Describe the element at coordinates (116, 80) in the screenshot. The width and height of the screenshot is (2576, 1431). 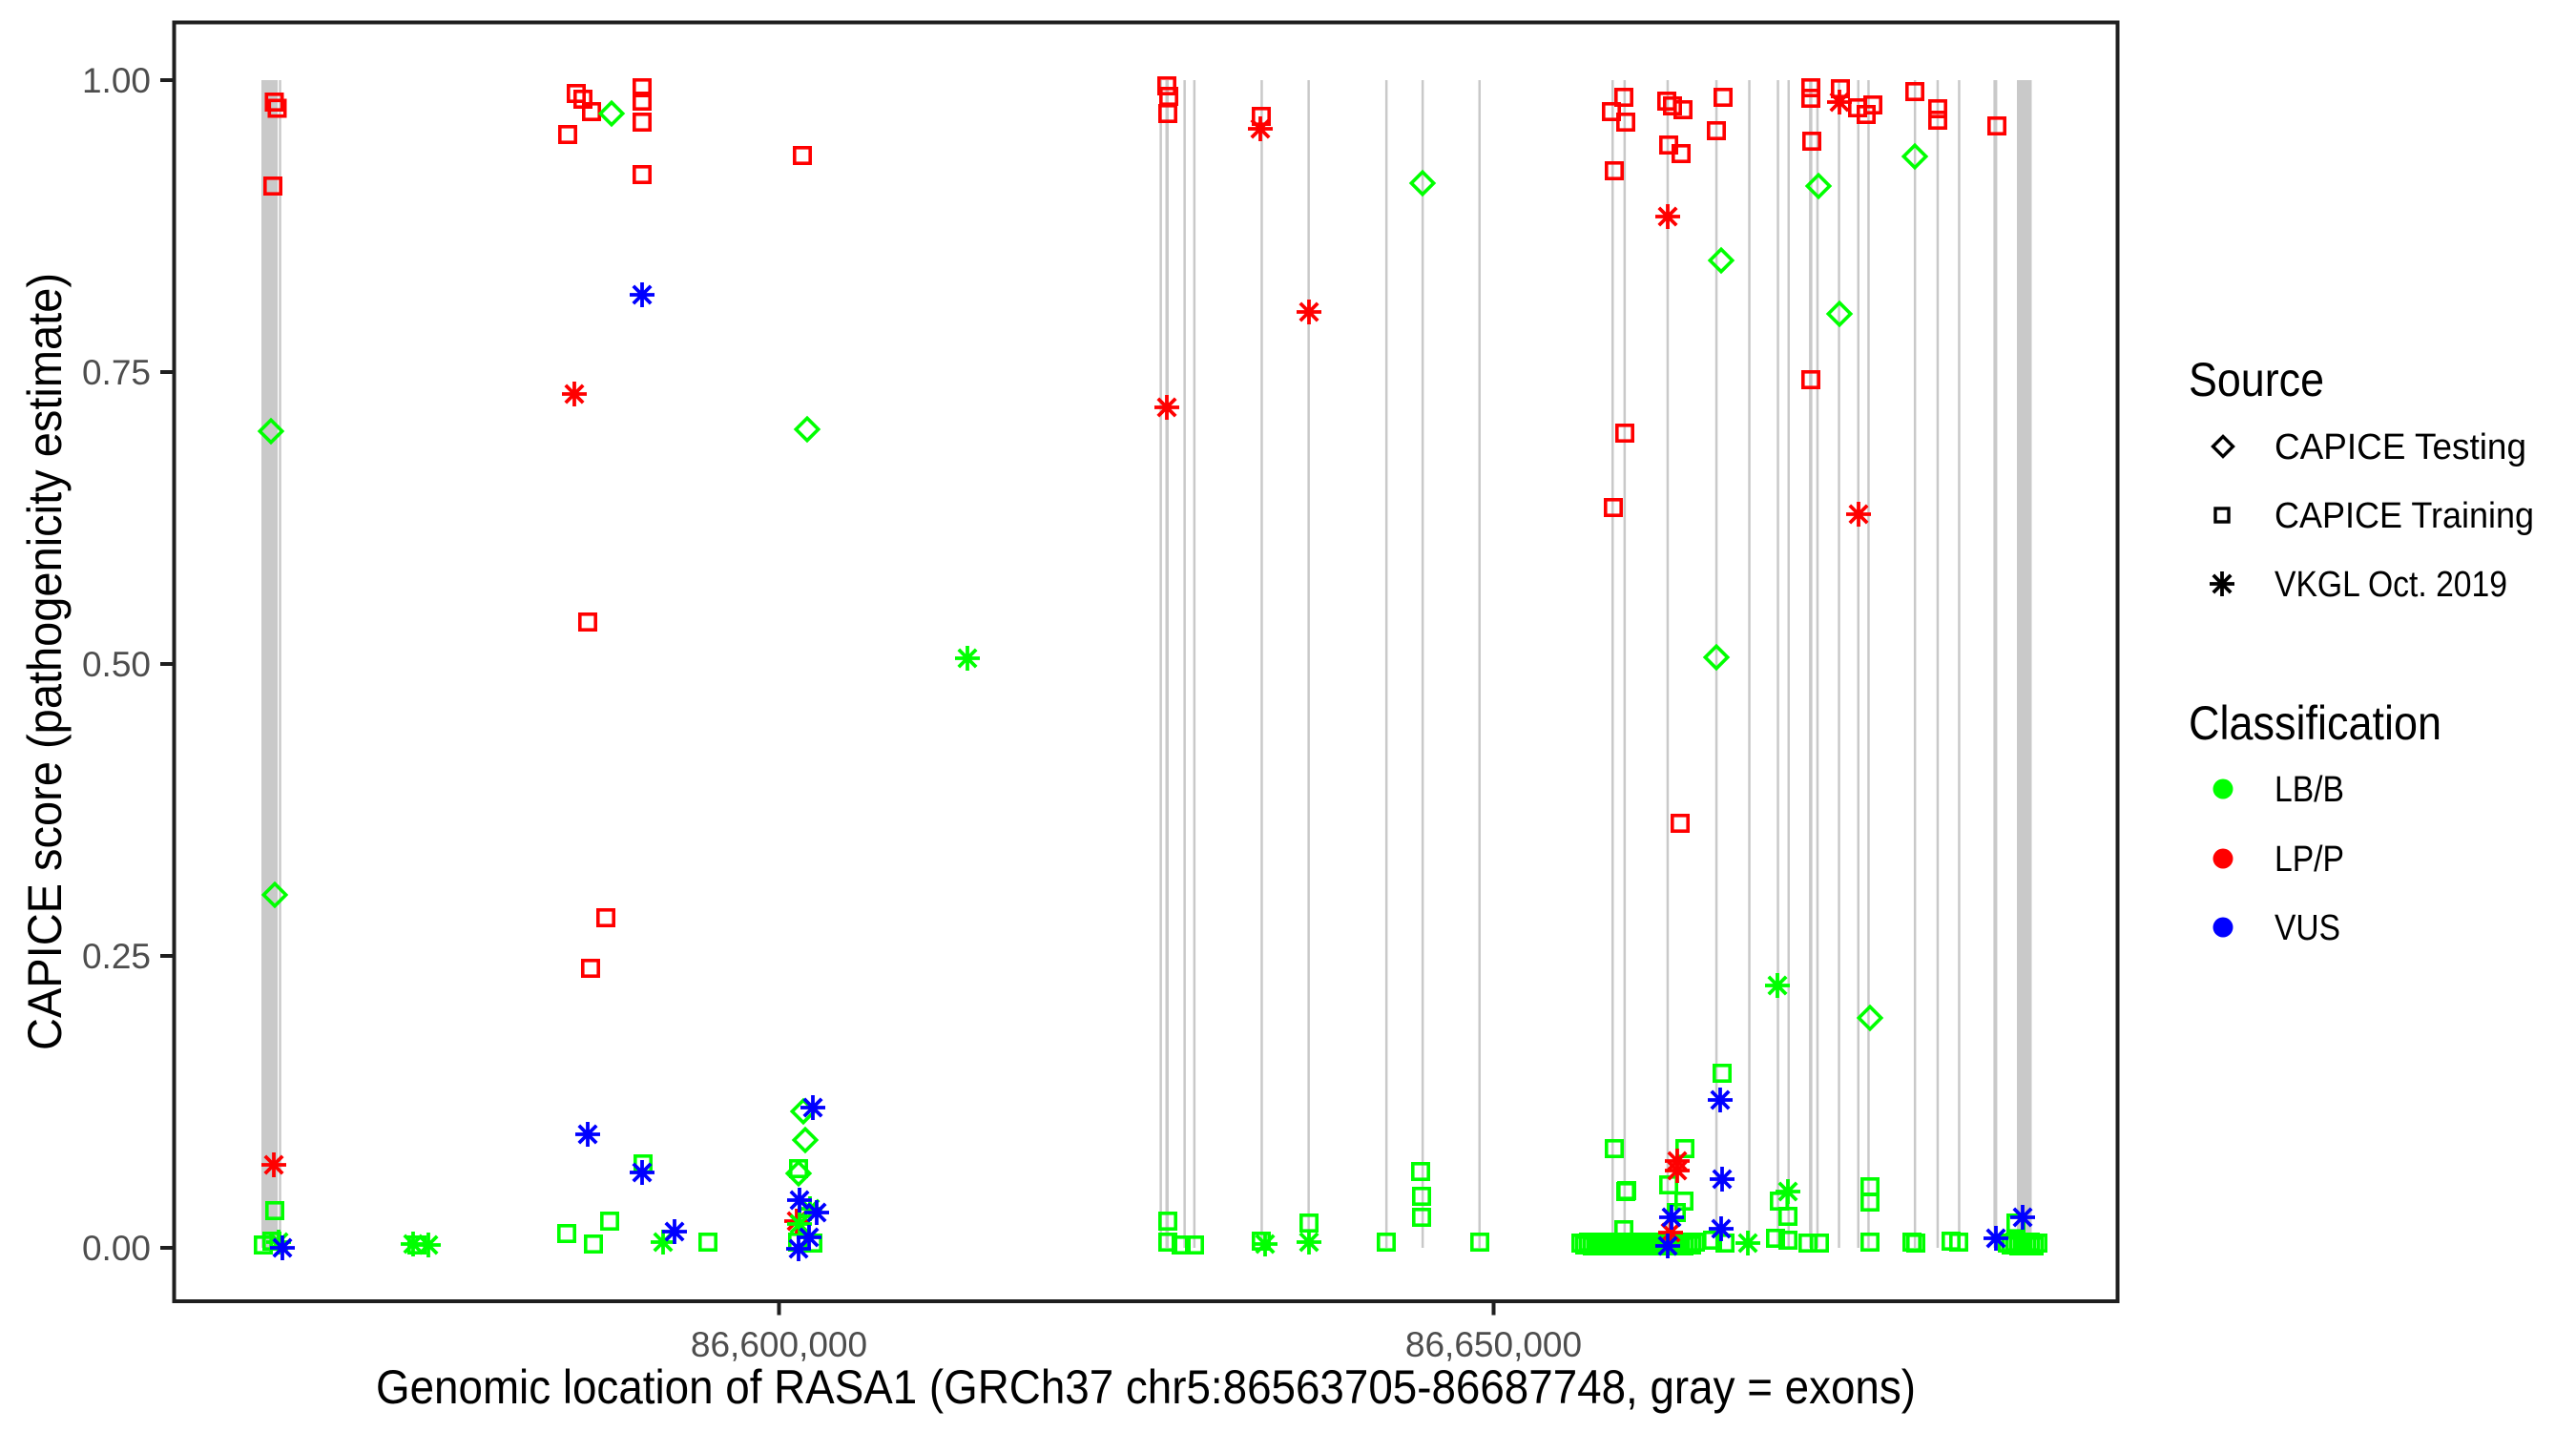
I see `svg-text: 1.00` at that location.